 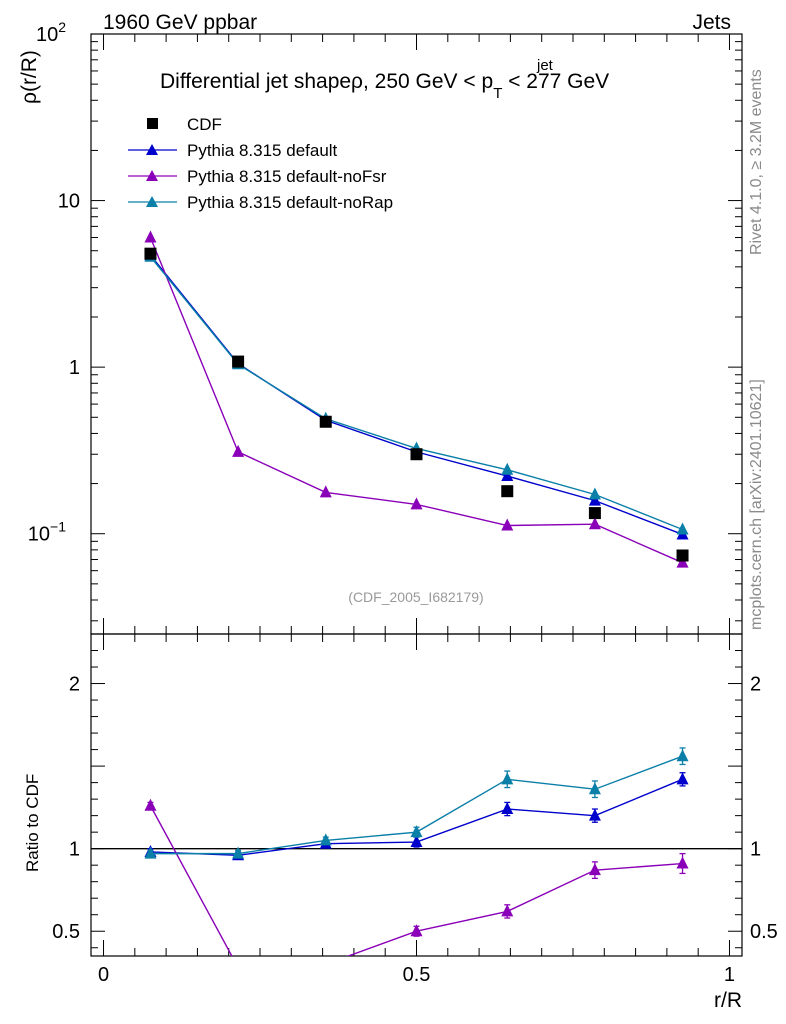 I want to click on x-tick-label: 1, so click(x=729, y=975).